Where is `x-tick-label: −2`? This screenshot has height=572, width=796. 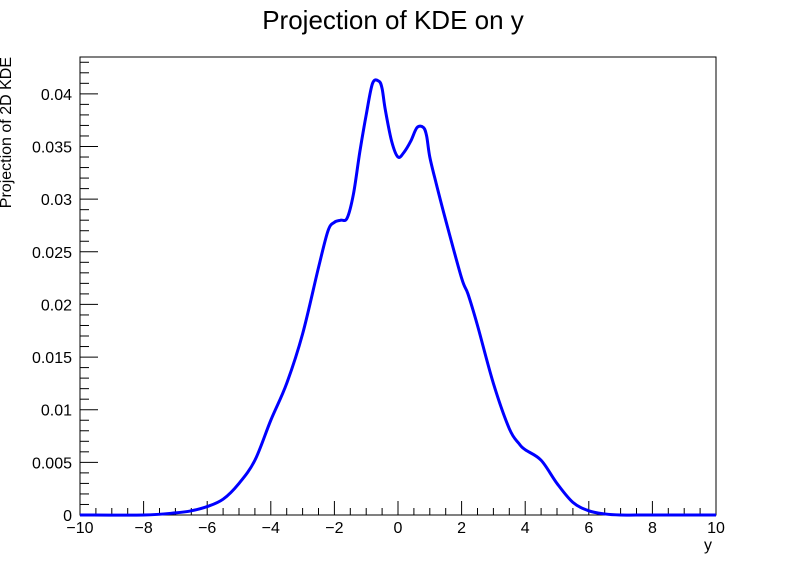 x-tick-label: −2 is located at coordinates (334, 528).